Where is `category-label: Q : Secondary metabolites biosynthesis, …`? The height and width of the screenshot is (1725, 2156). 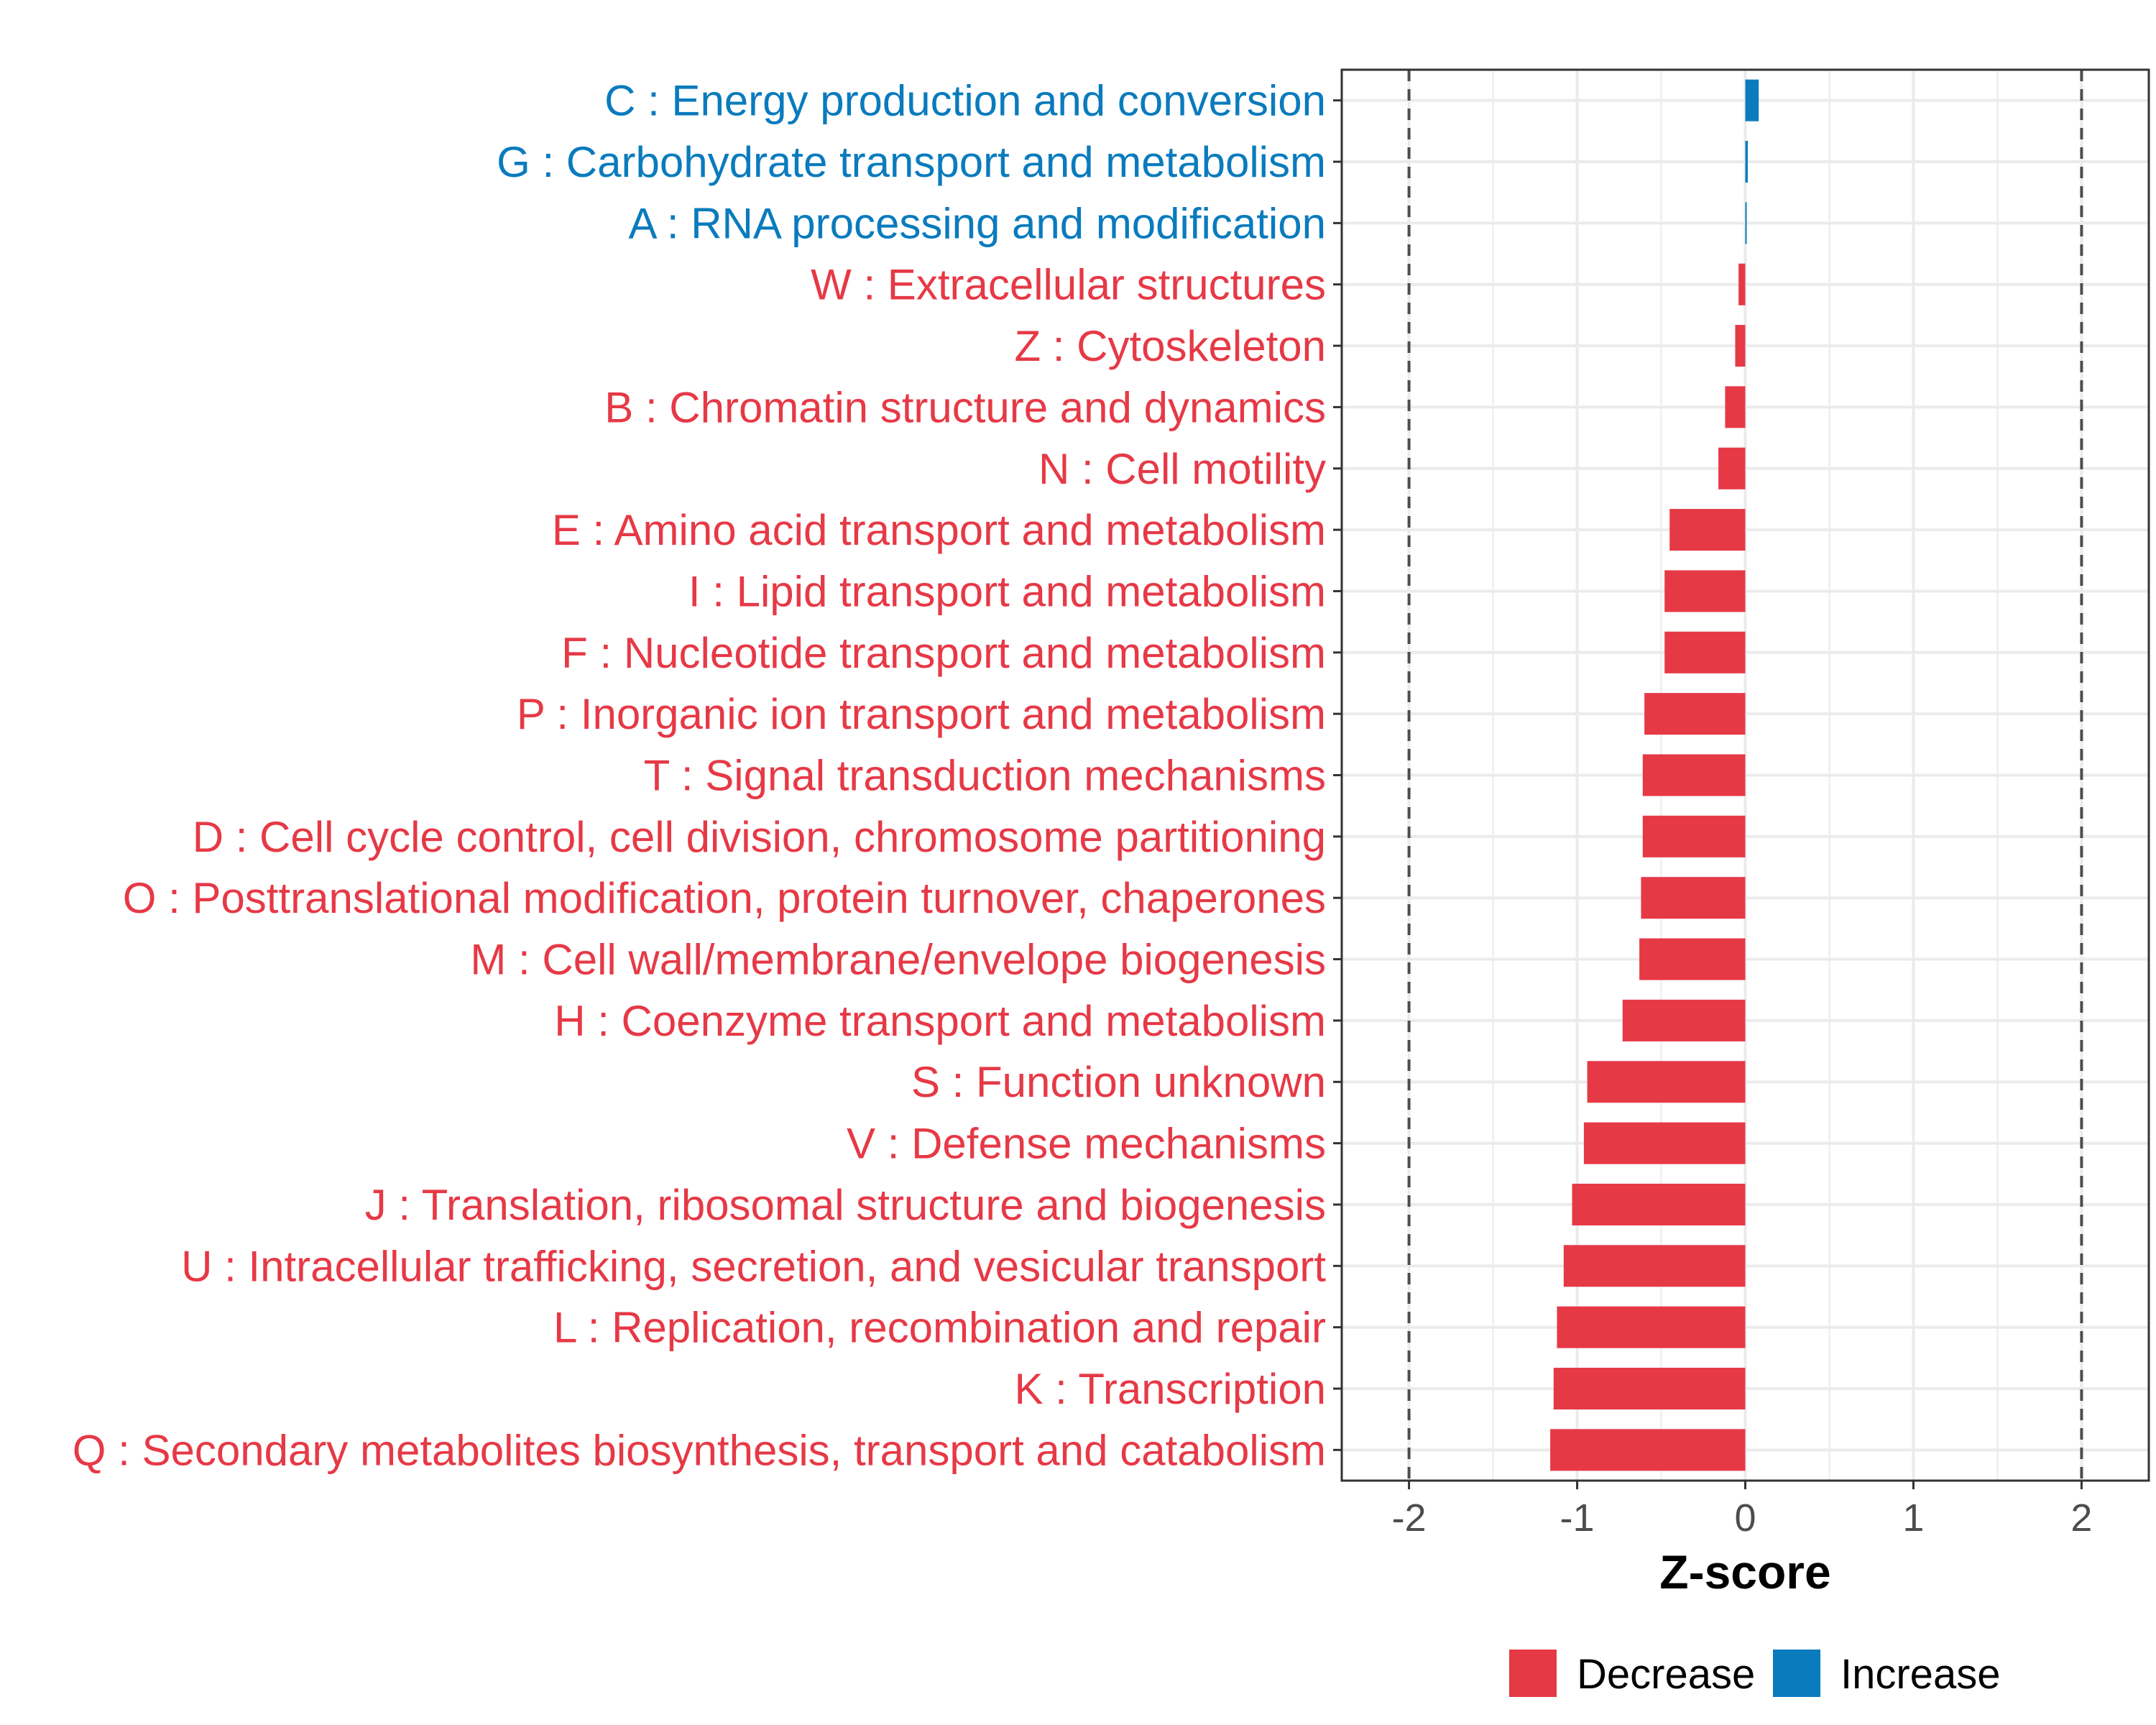 category-label: Q : Secondary metabolites biosynthesis, … is located at coordinates (699, 1450).